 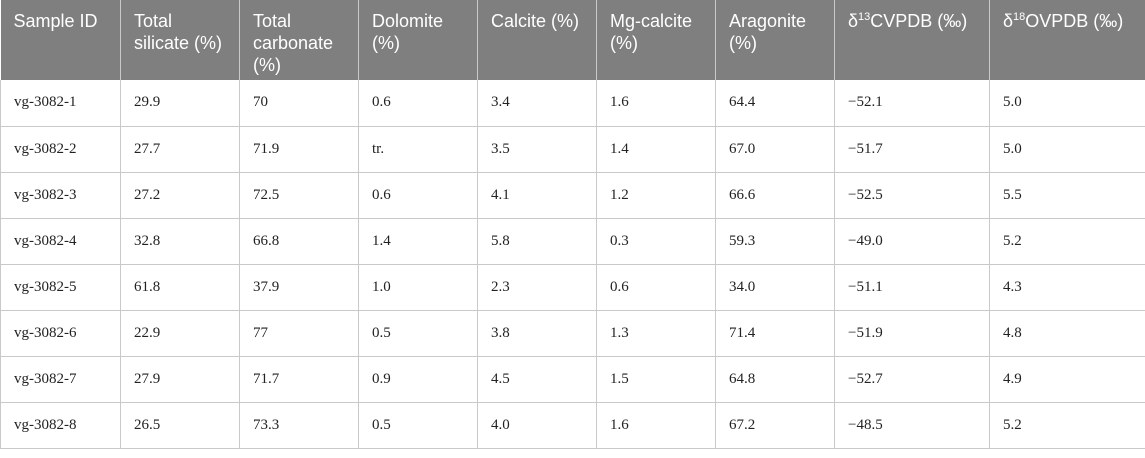 I want to click on cell-mg-calcite: 1.2, so click(x=656, y=195).